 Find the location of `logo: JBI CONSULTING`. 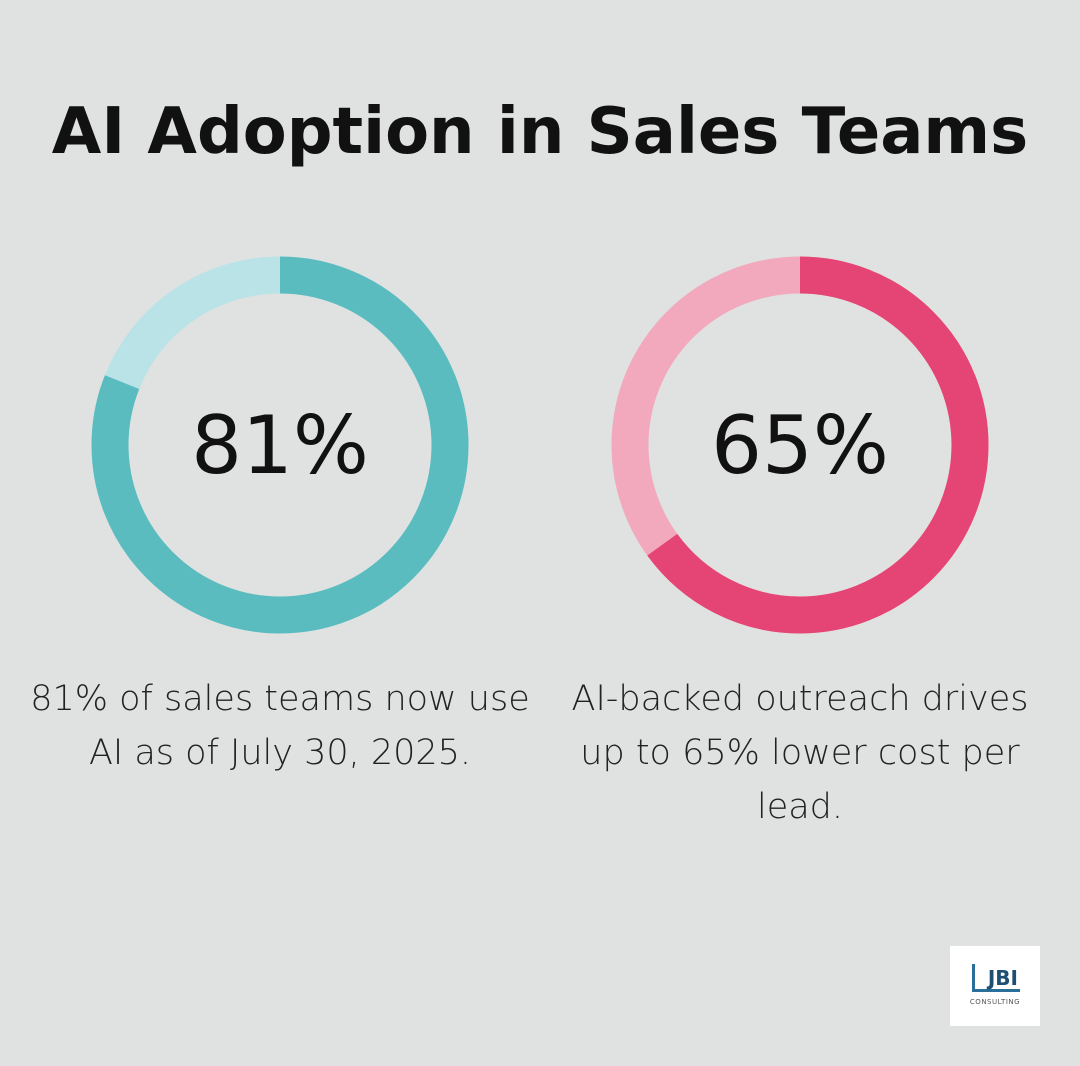

logo: JBI CONSULTING is located at coordinates (995, 986).